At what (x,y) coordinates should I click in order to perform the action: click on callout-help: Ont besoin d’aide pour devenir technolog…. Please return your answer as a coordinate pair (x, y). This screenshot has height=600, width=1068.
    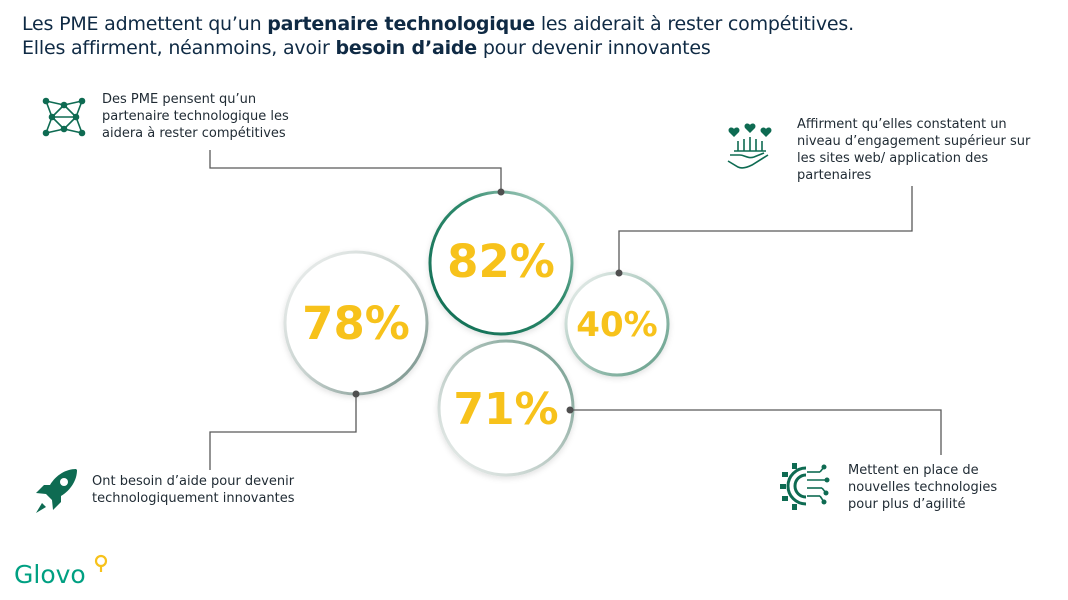
    Looking at the image, I should click on (193, 490).